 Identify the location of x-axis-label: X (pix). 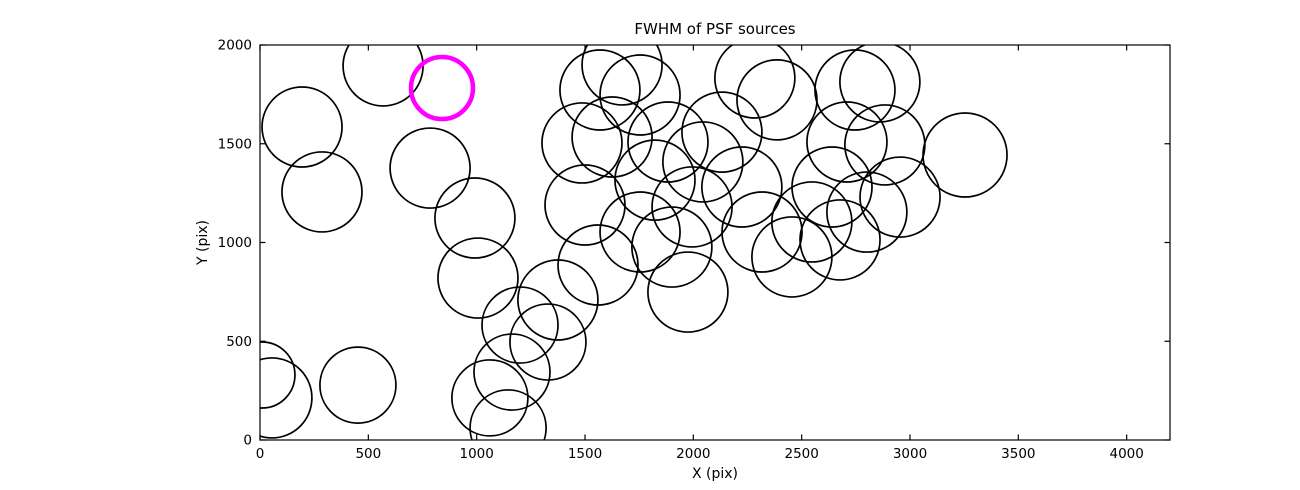
(715, 474).